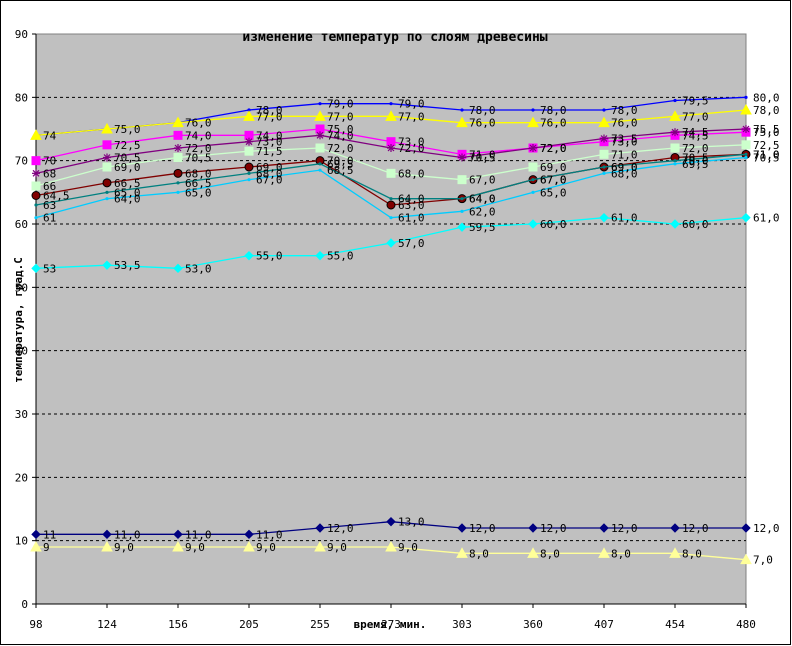 The width and height of the screenshot is (792, 646). Describe the element at coordinates (49, 161) in the screenshot. I see `data-label: 70` at that location.